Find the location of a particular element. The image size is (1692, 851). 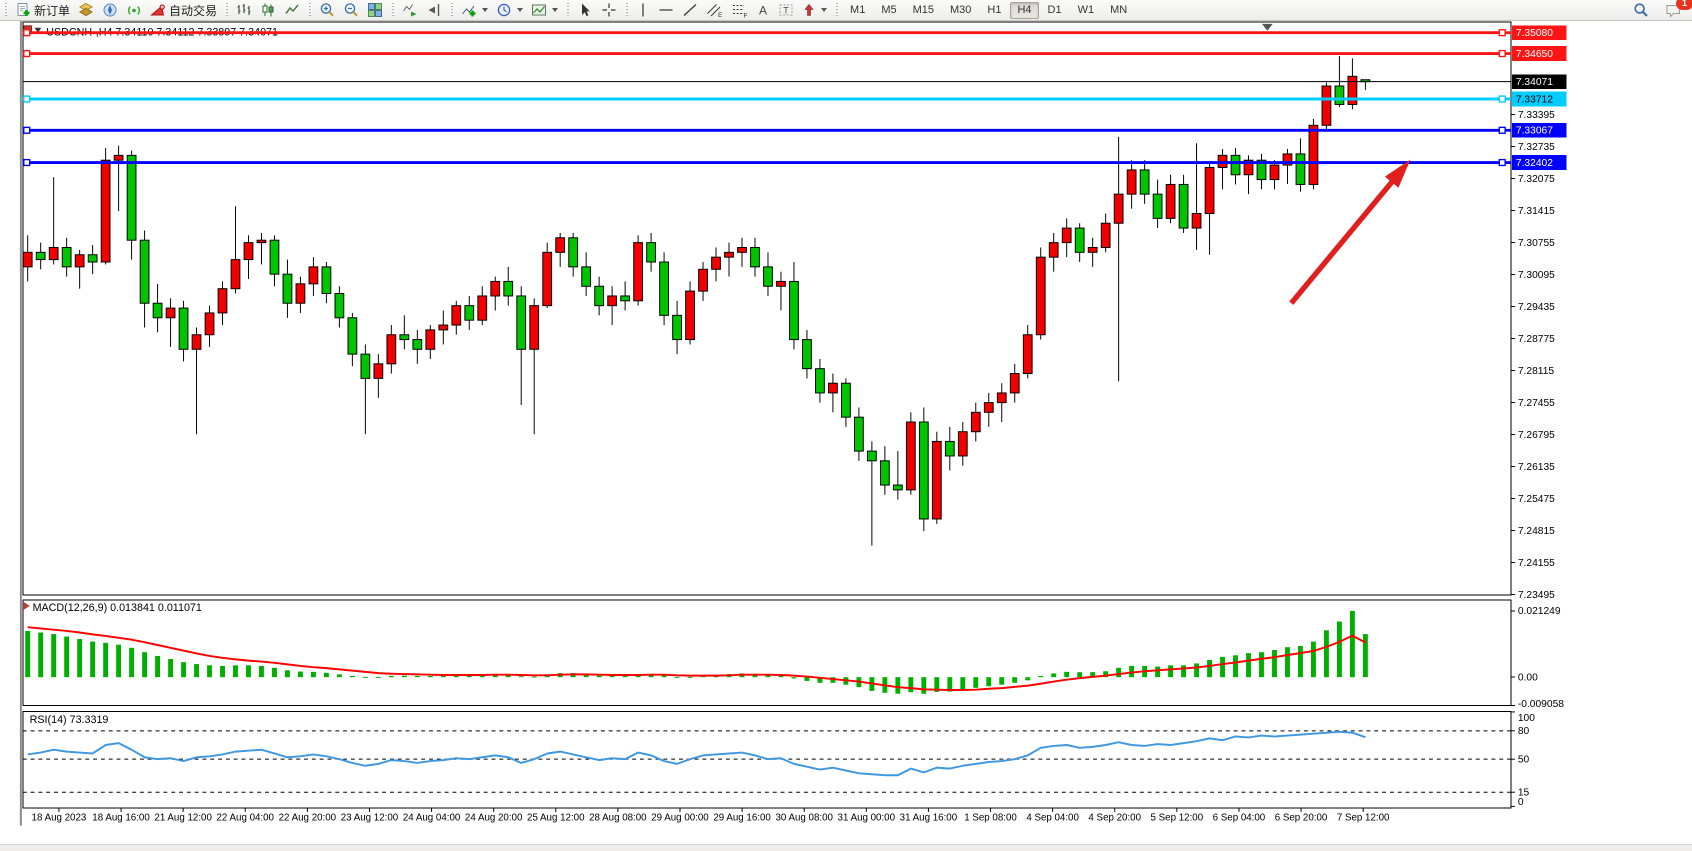

tf-m1-button: M1 is located at coordinates (857, 10).